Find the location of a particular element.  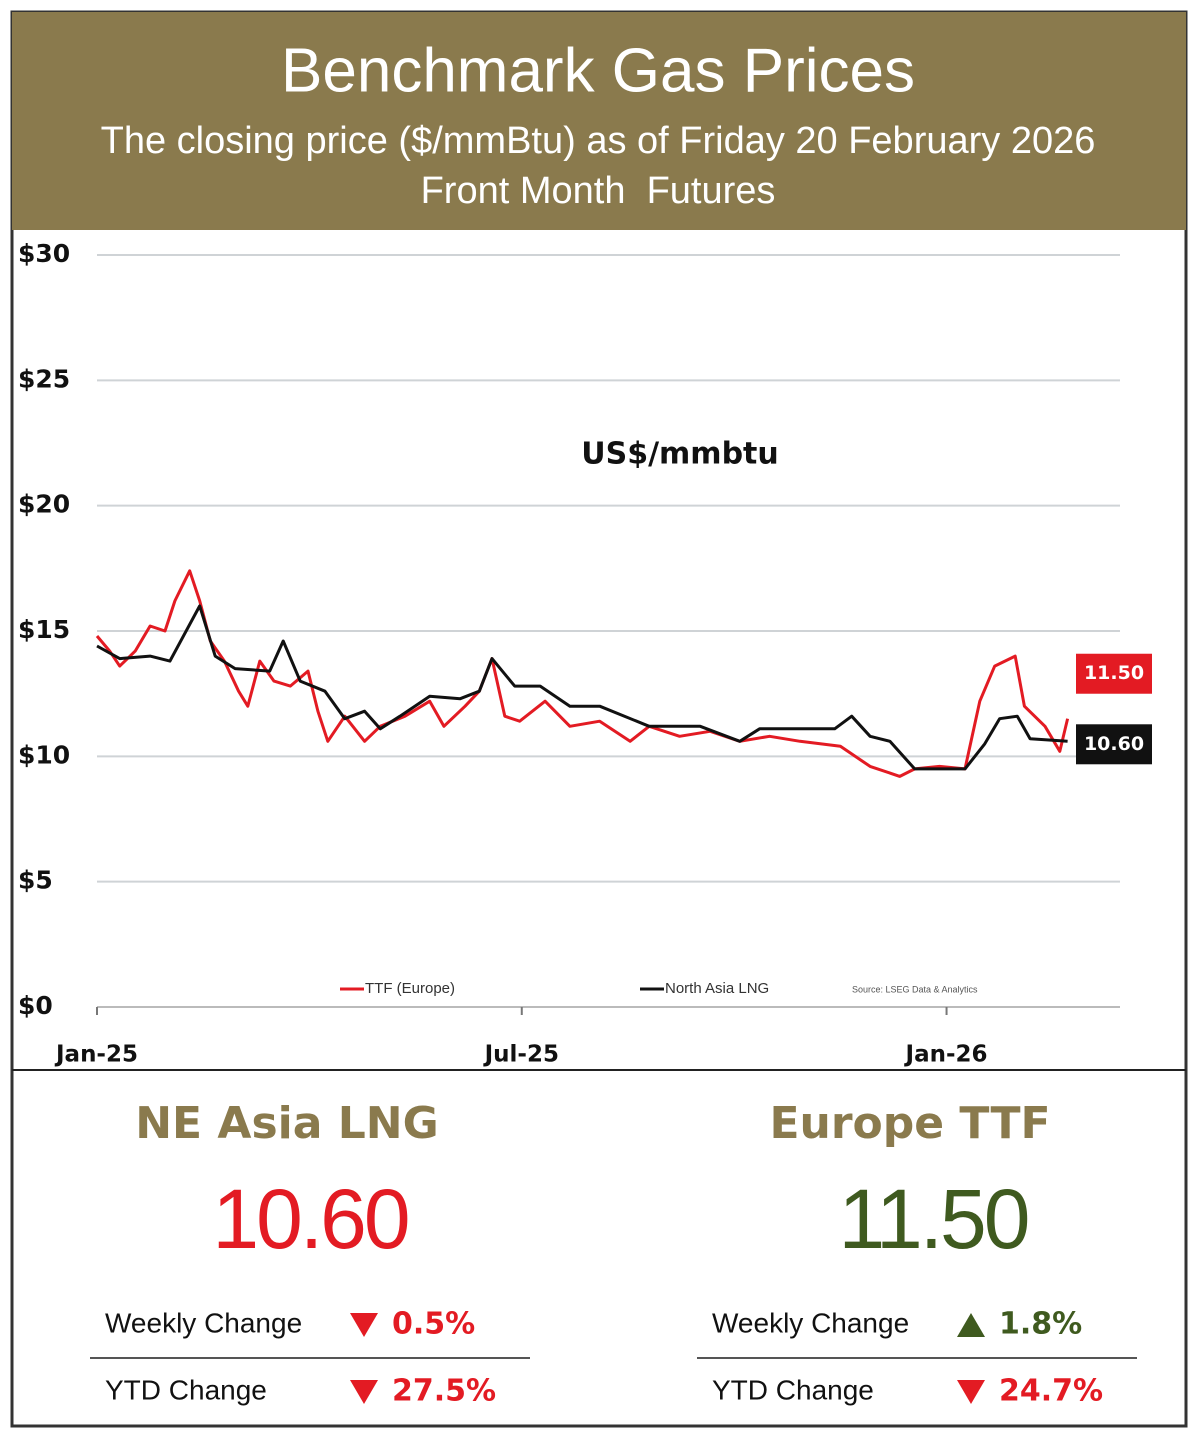

panel-price: 11.50 is located at coordinates (933, 1219).